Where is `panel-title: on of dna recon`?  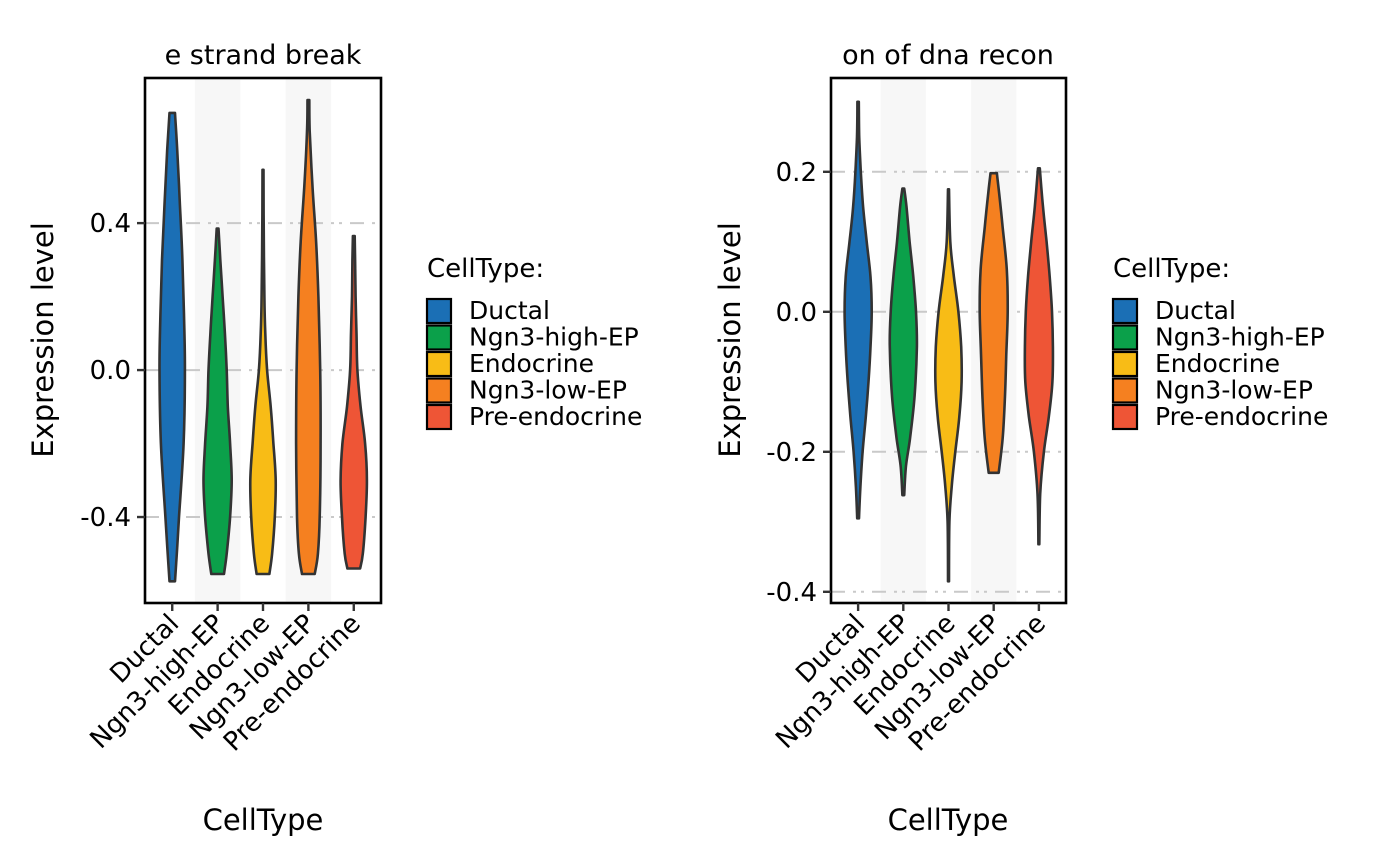
panel-title: on of dna recon is located at coordinates (948, 55).